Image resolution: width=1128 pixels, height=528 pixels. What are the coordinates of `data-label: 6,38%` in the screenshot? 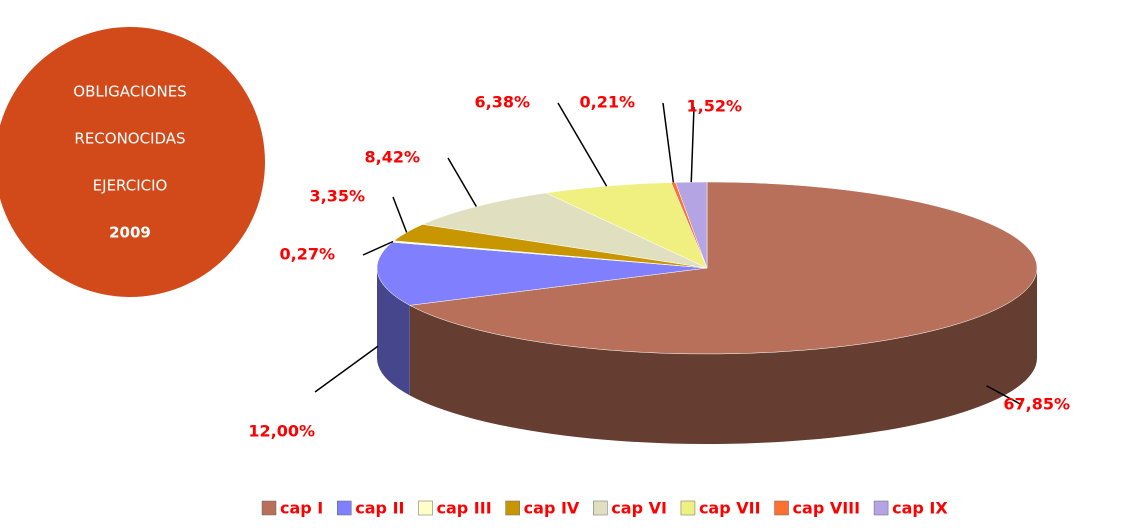 It's located at (502, 102).